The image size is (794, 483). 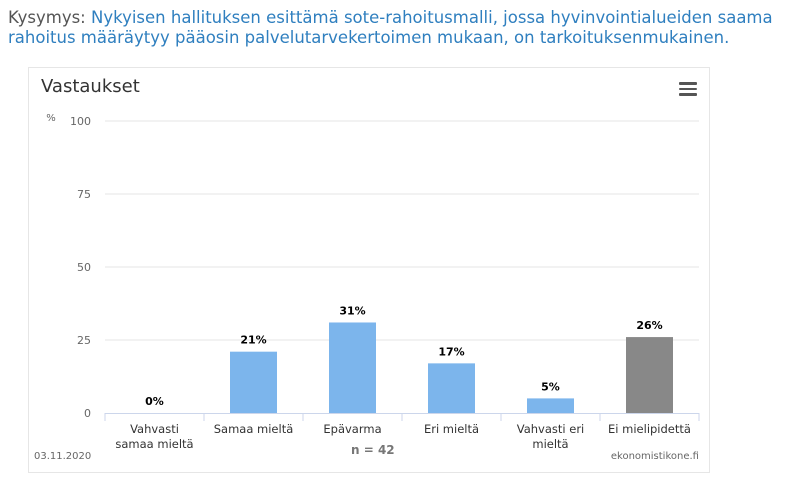 What do you see at coordinates (84, 194) in the screenshot?
I see `y-tick-label: 75` at bounding box center [84, 194].